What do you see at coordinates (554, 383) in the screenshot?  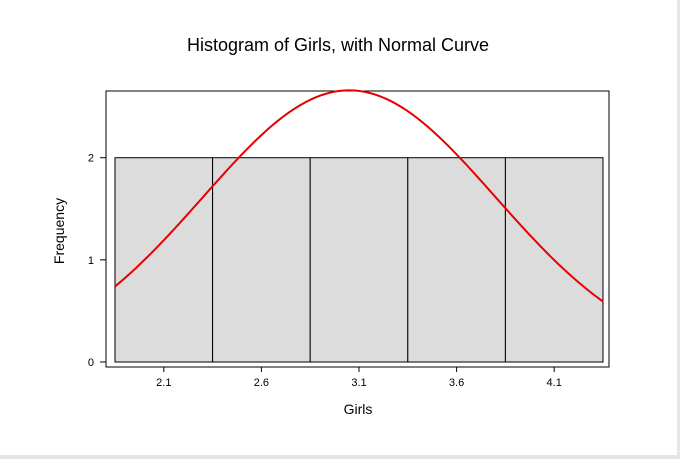 I see `x-tick-label-4.1: 4.1` at bounding box center [554, 383].